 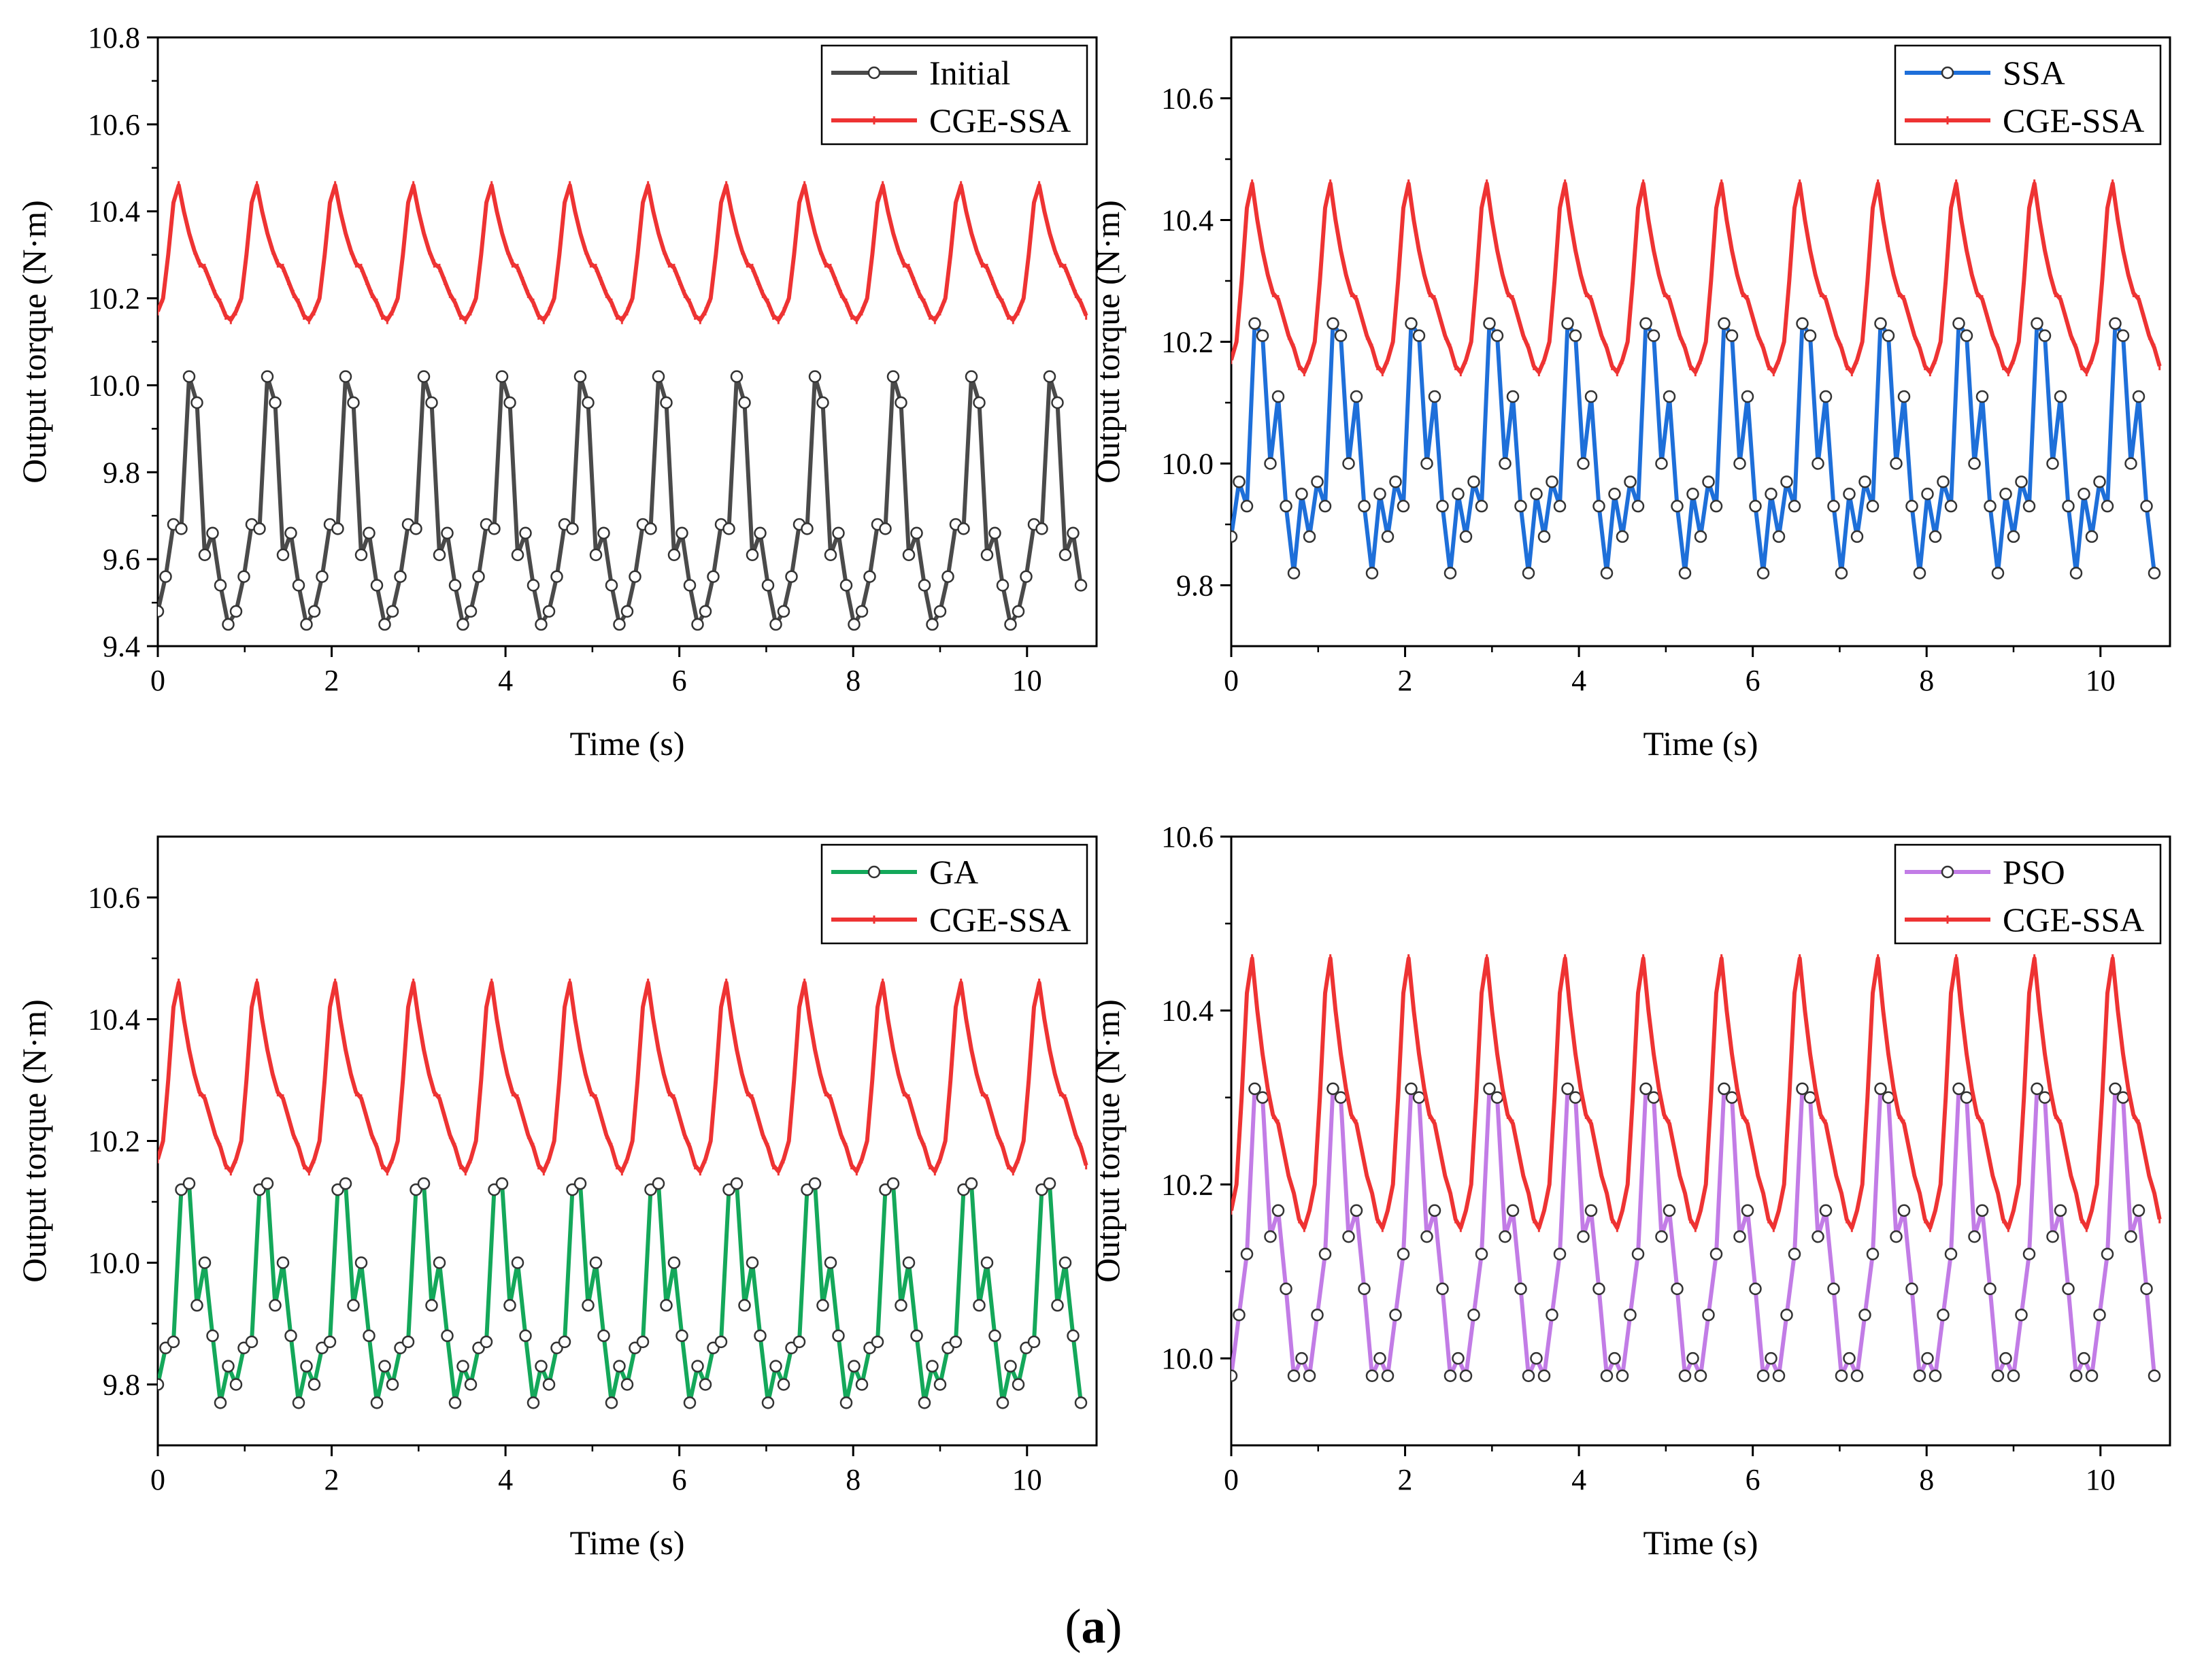 I want to click on legend-box, so click(x=954, y=894).